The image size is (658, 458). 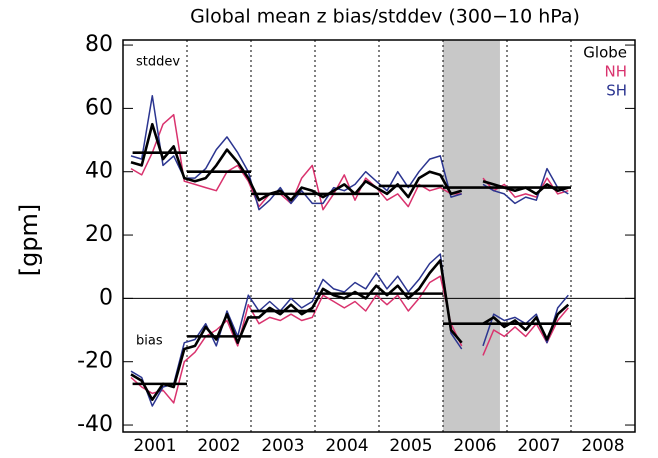 What do you see at coordinates (106, 297) in the screenshot?
I see `y-tick-label: 0` at bounding box center [106, 297].